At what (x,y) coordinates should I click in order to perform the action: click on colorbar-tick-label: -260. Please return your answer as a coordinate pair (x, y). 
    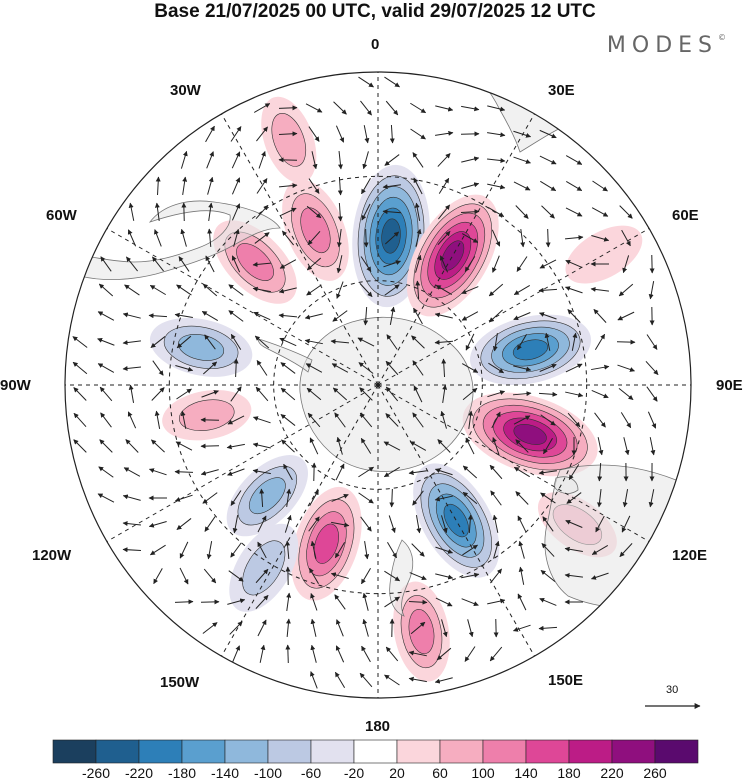
    Looking at the image, I should click on (96, 773).